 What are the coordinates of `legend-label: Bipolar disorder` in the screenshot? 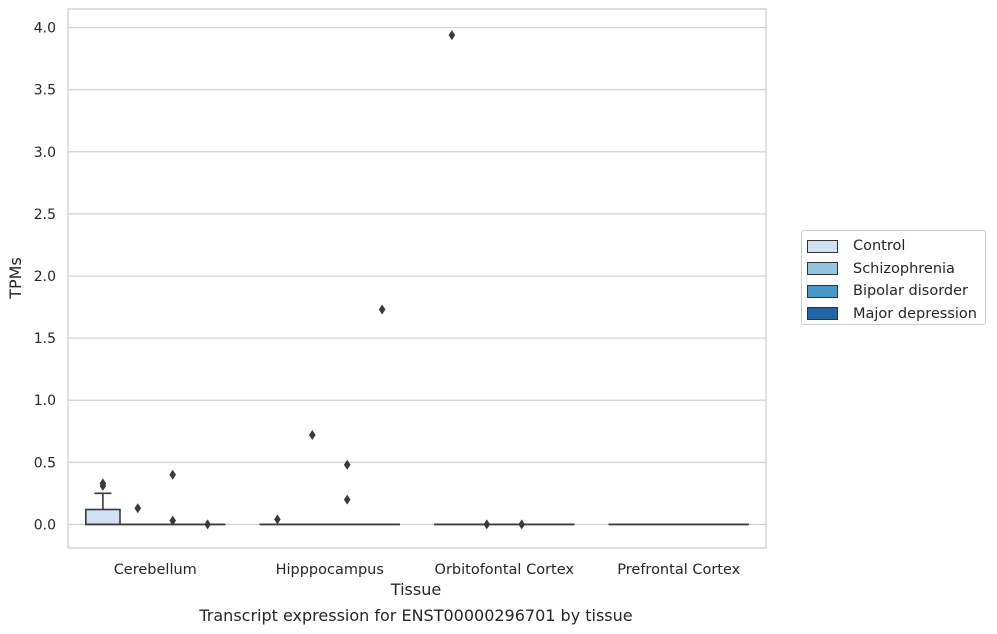 It's located at (910, 291).